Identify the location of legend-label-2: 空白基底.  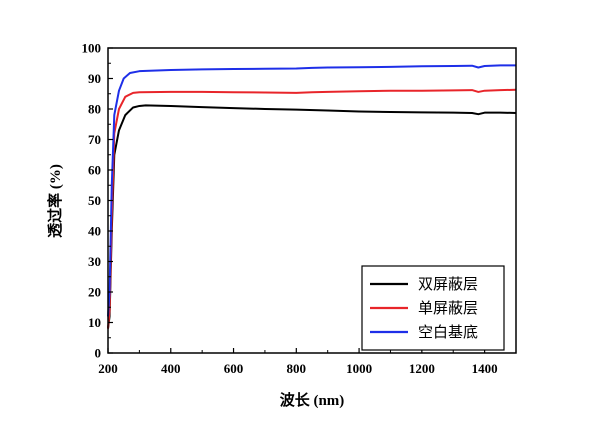
(448, 332).